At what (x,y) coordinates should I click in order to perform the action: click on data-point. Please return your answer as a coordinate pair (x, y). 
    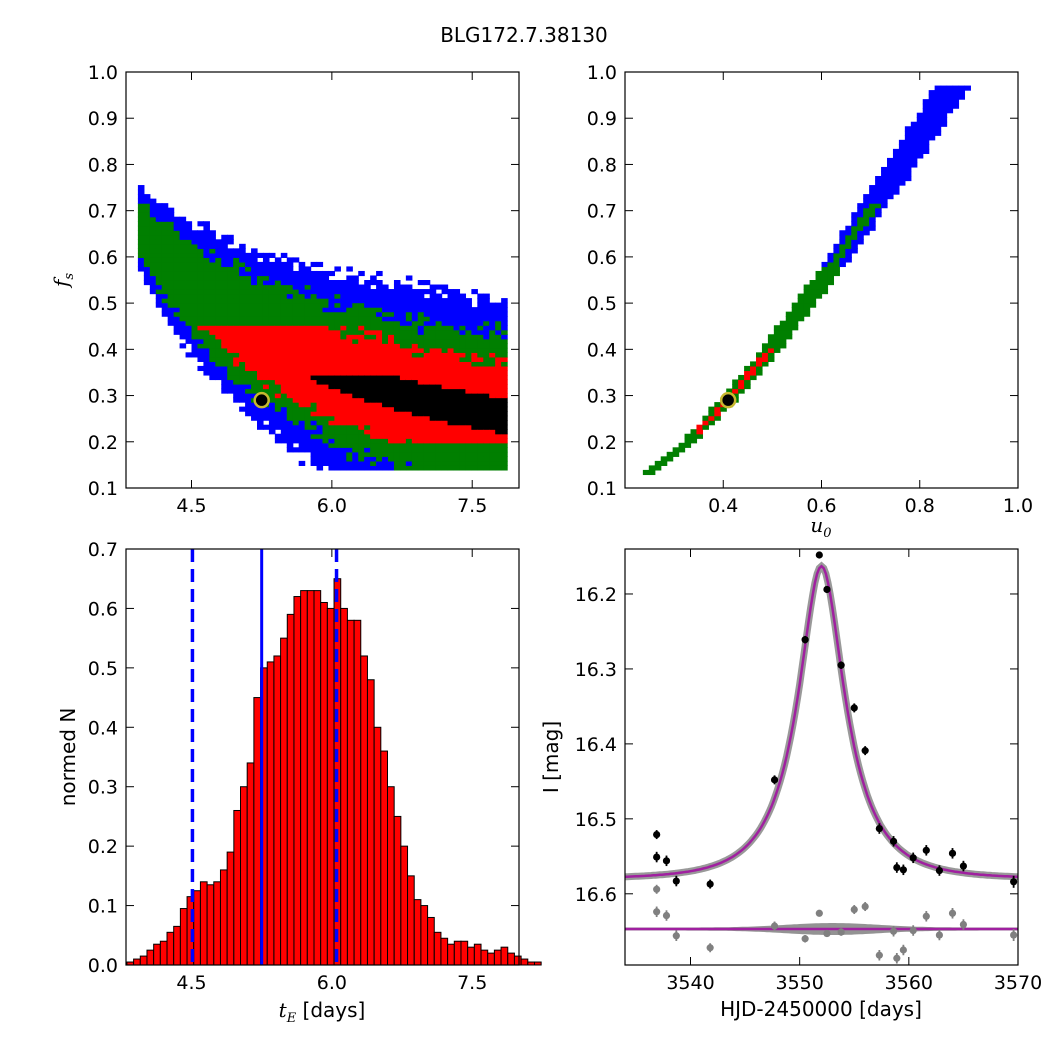
    Looking at the image, I should click on (913, 858).